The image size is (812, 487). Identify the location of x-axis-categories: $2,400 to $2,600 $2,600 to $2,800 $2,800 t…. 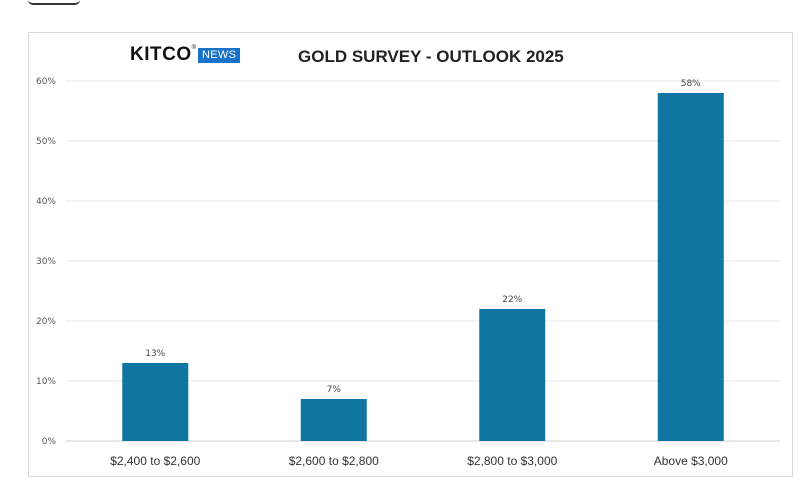
(419, 461).